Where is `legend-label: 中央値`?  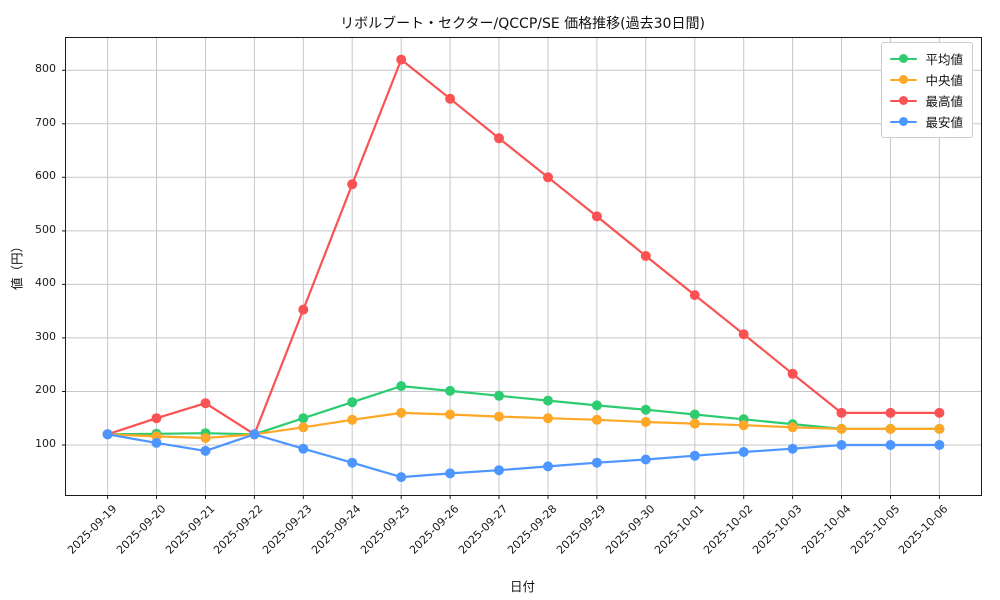 legend-label: 中央値 is located at coordinates (944, 80).